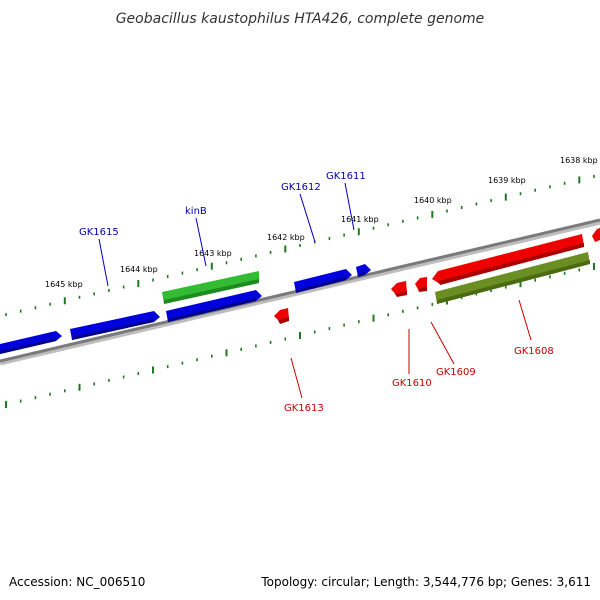 This screenshot has height=600, width=600. I want to click on gene-arrow-gk1615, so click(115, 325).